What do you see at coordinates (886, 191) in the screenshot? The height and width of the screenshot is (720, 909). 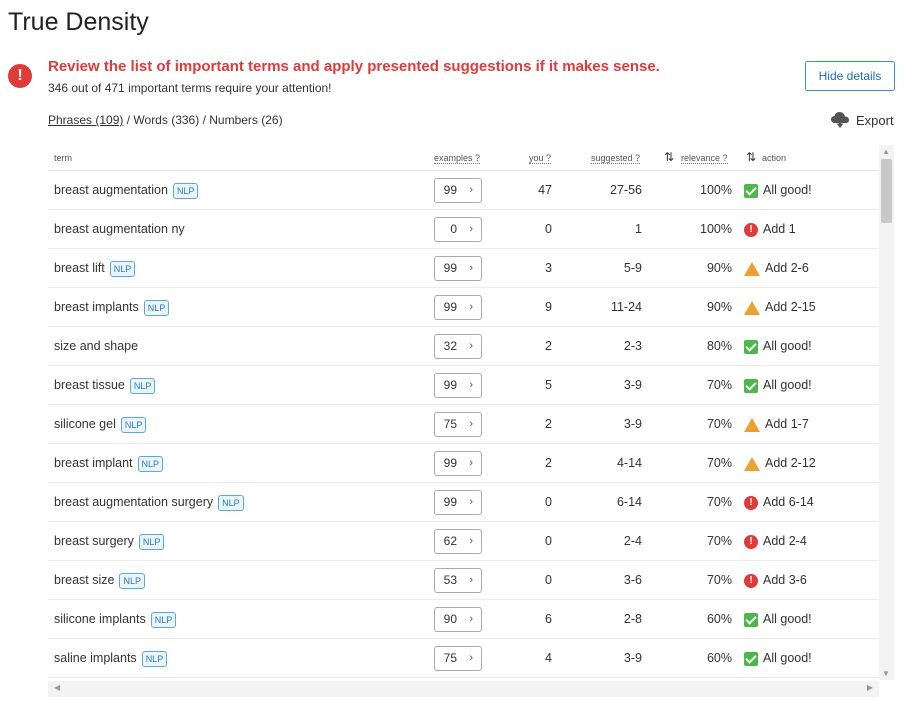 I see `scrollbar-thumb` at bounding box center [886, 191].